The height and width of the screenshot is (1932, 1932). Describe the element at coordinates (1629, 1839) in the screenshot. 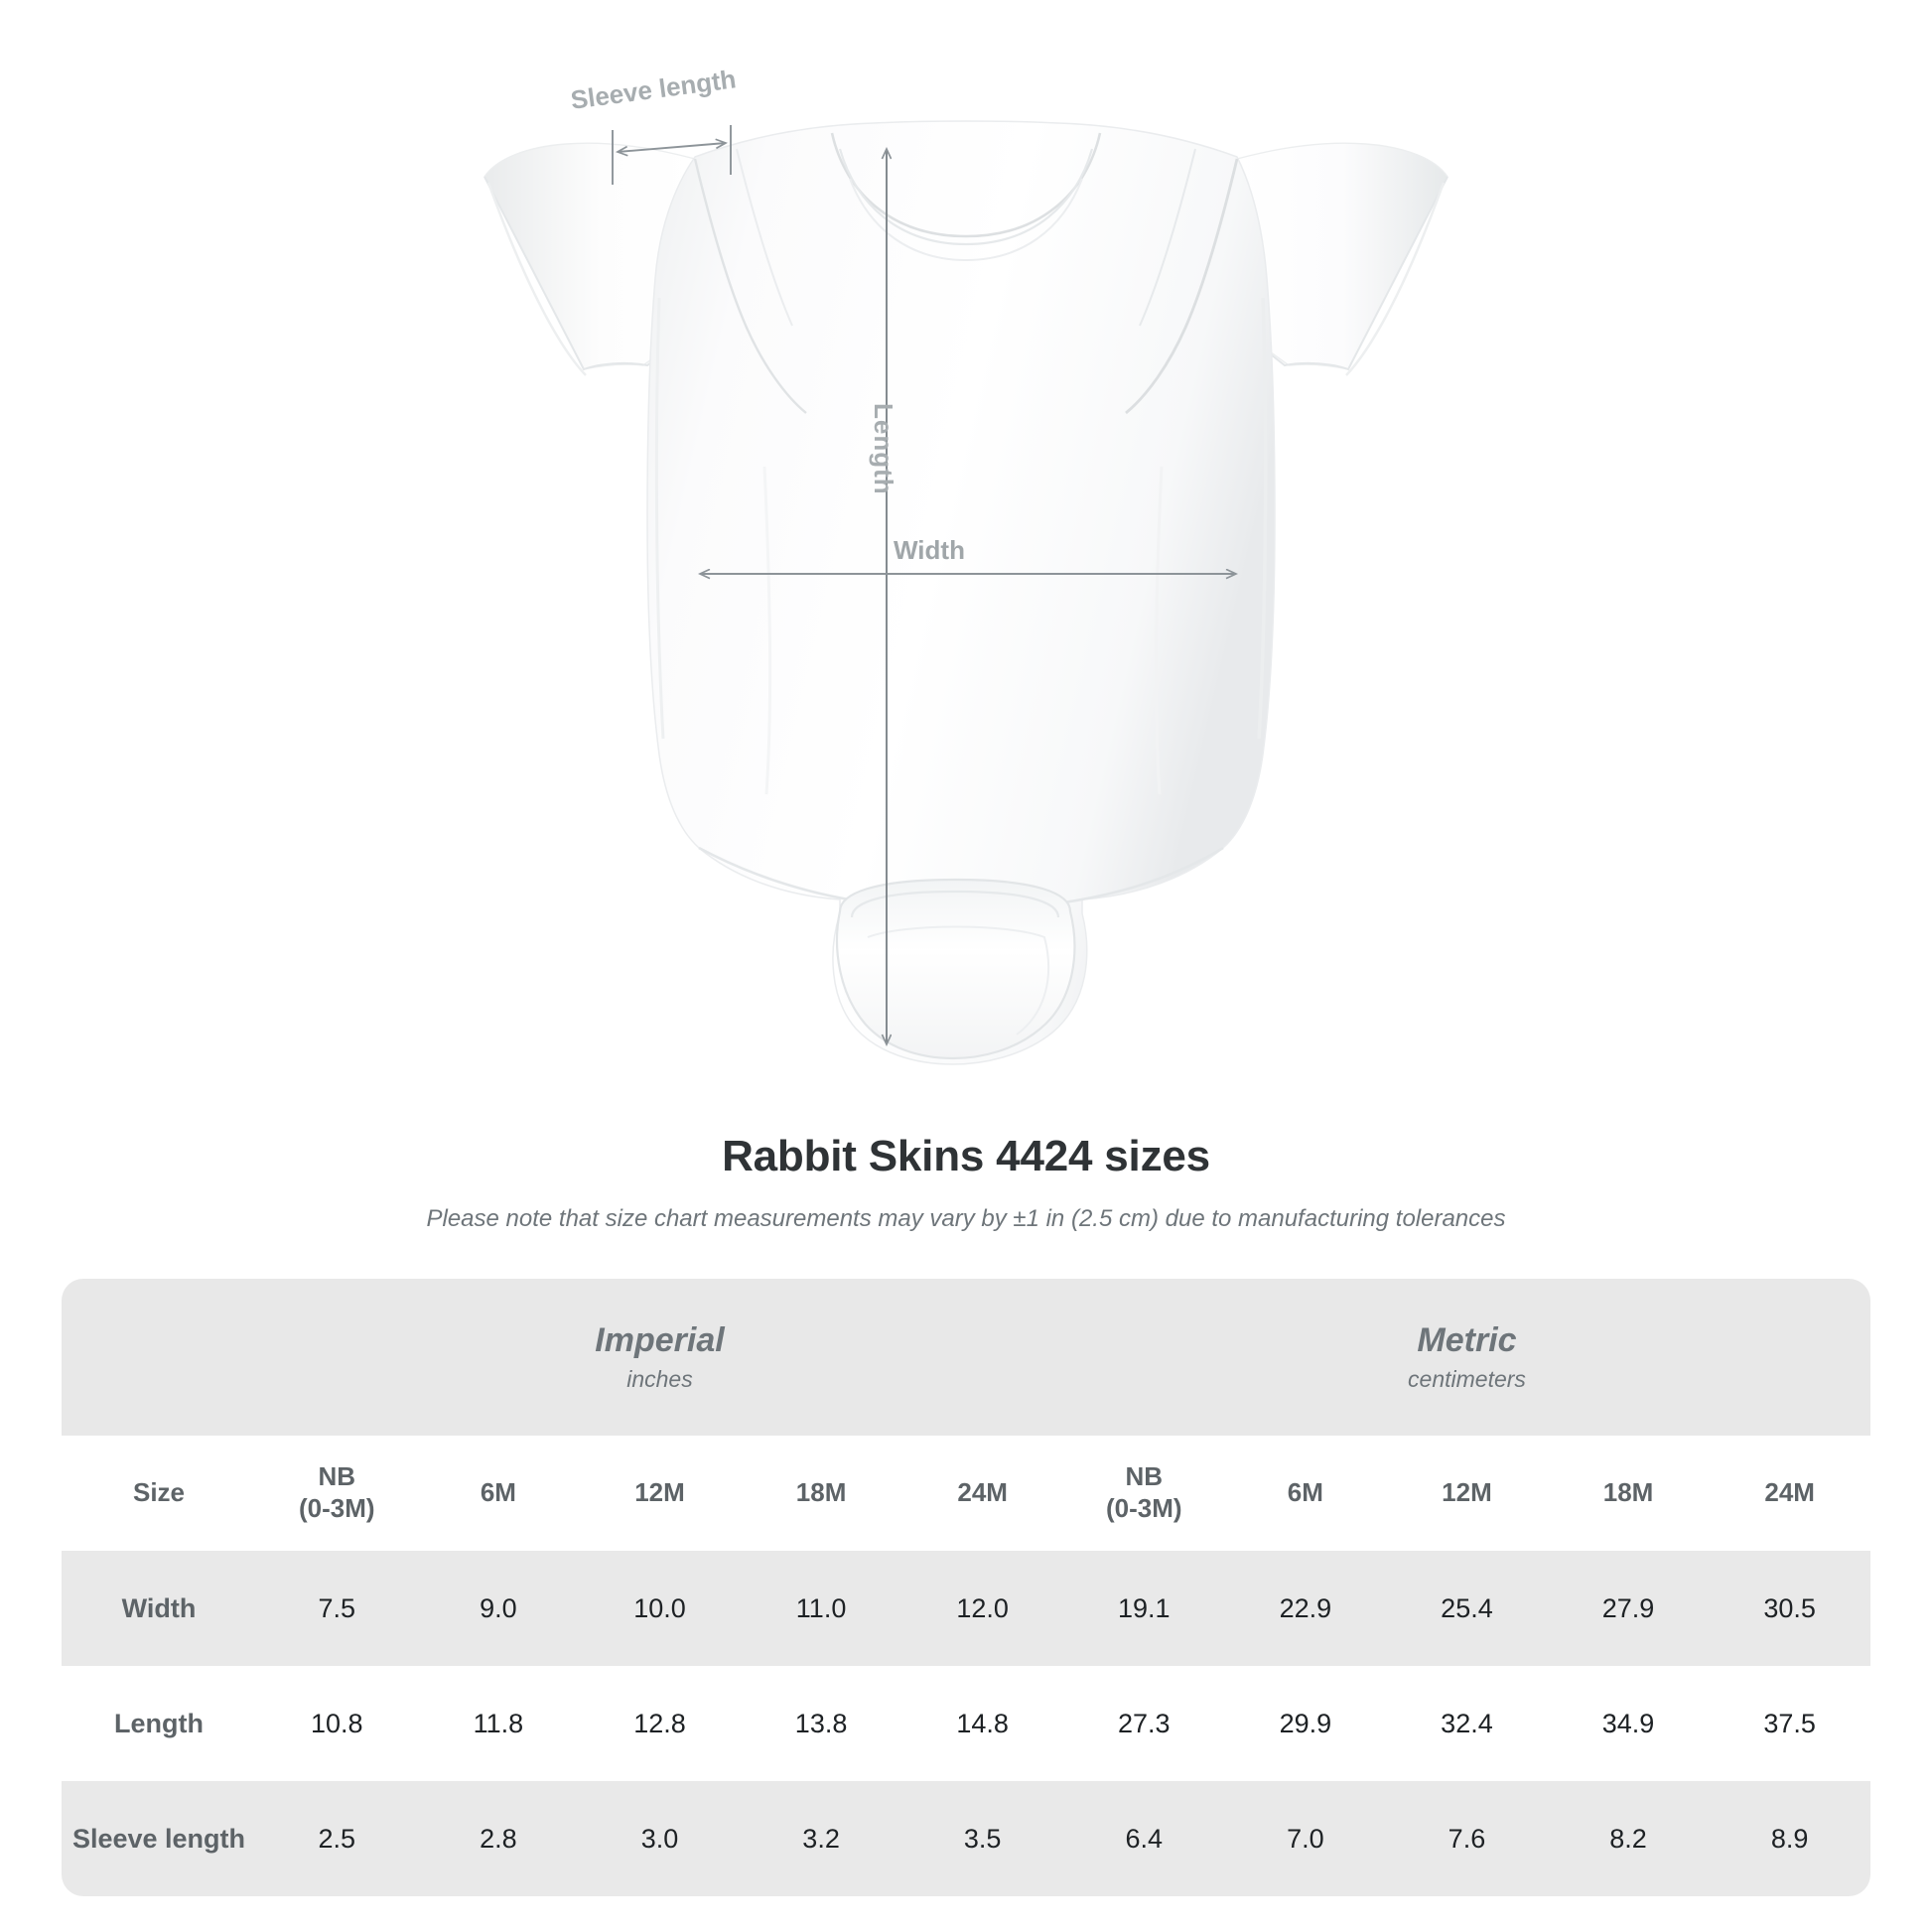

I see `measurement-cell: 8.2` at that location.